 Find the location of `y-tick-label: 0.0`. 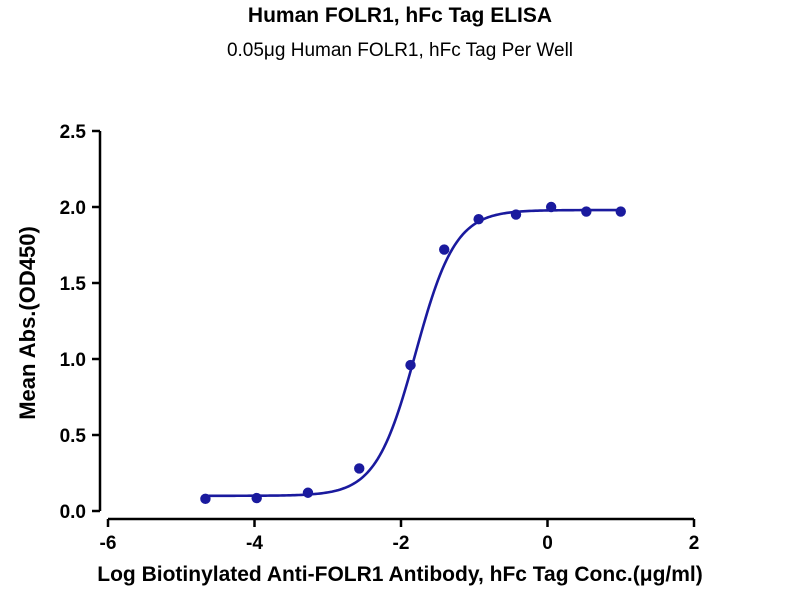

y-tick-label: 0.0 is located at coordinates (73, 512).